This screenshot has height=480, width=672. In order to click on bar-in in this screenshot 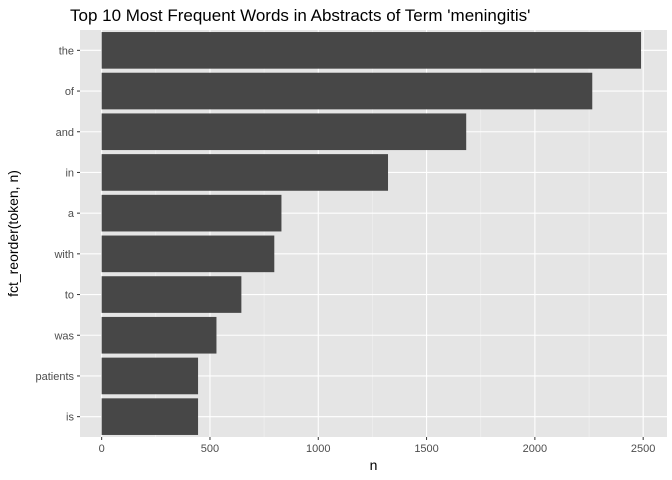, I will do `click(245, 172)`.